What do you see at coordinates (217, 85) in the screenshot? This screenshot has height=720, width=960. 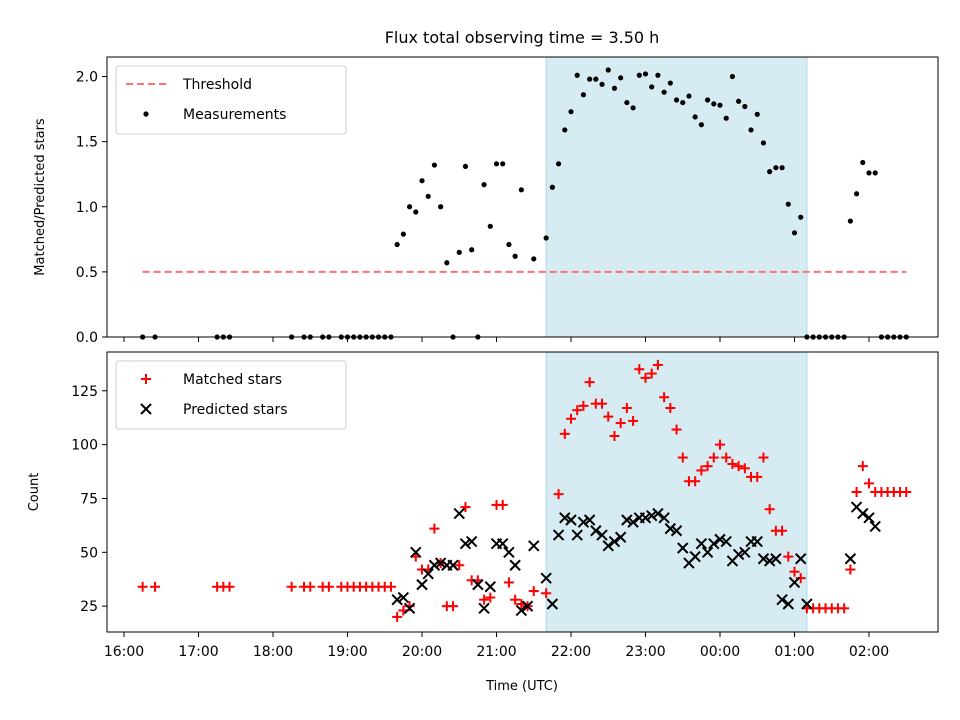 I see `legend-label: Threshold` at bounding box center [217, 85].